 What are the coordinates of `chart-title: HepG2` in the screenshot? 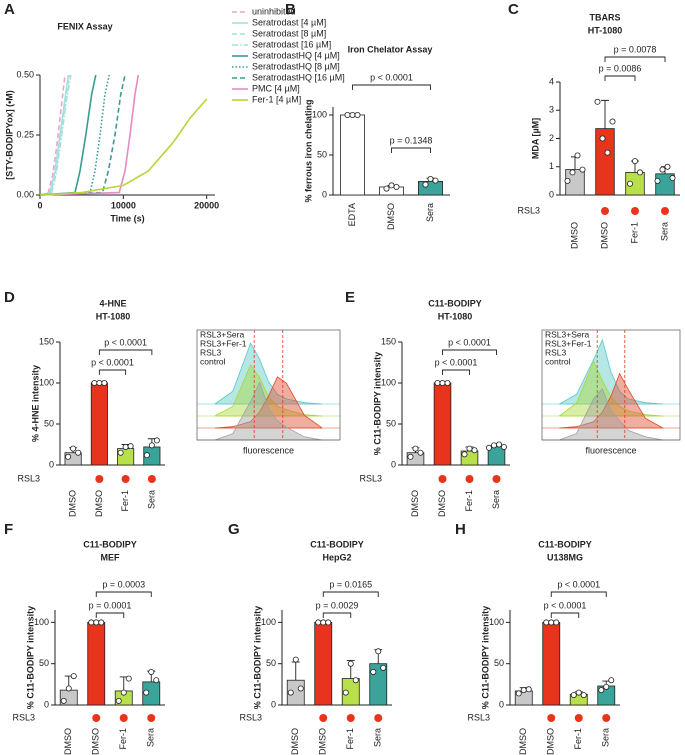 It's located at (336, 557).